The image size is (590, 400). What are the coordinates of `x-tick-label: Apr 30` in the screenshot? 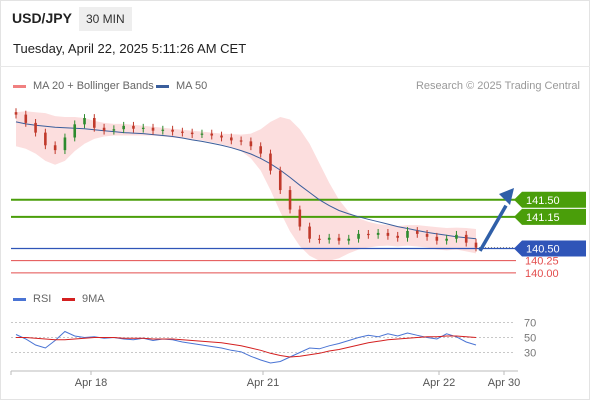 It's located at (504, 383).